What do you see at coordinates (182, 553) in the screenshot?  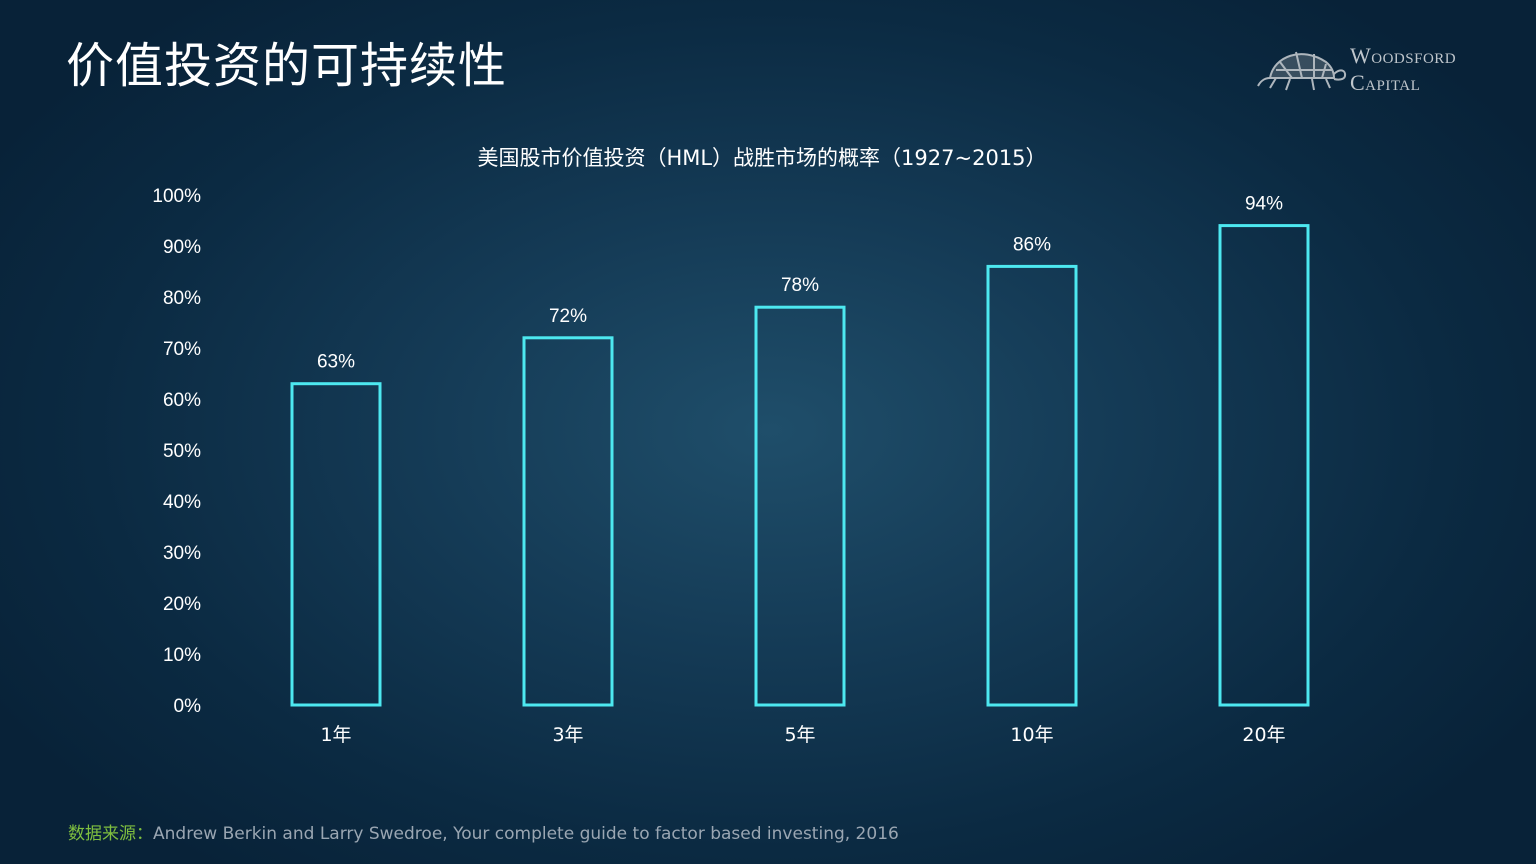 I see `y-tick-label: 30%` at bounding box center [182, 553].